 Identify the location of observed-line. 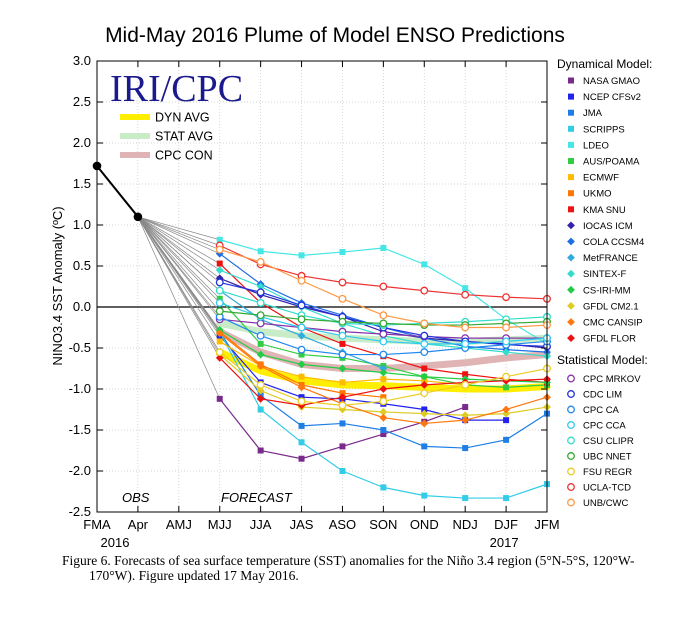
(117, 191).